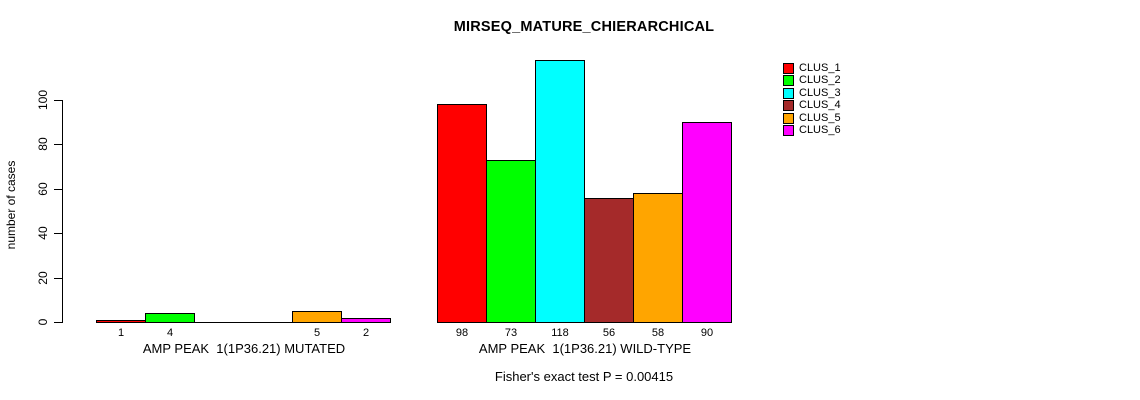  I want to click on legend-item-clus-4: CLUS_4, so click(812, 105).